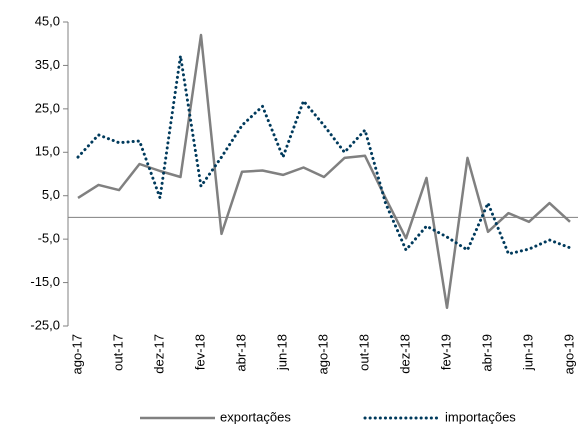 This screenshot has width=582, height=427. Describe the element at coordinates (47, 20) in the screenshot. I see `y-tick-label: 45,0` at that location.